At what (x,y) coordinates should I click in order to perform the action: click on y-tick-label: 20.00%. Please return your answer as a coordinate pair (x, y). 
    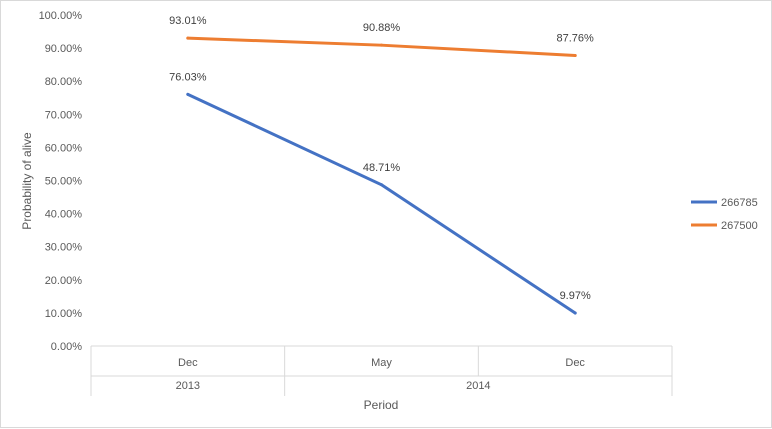
    Looking at the image, I should click on (64, 281).